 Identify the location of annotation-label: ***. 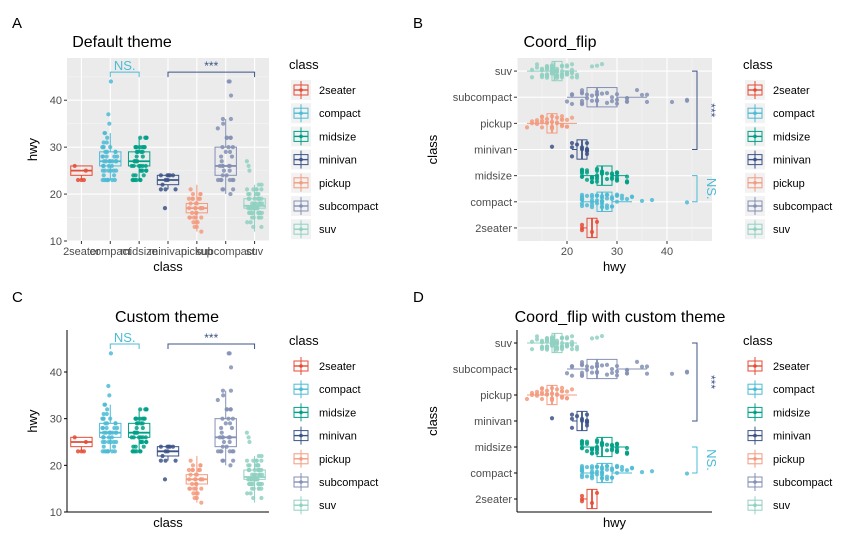
(211, 66).